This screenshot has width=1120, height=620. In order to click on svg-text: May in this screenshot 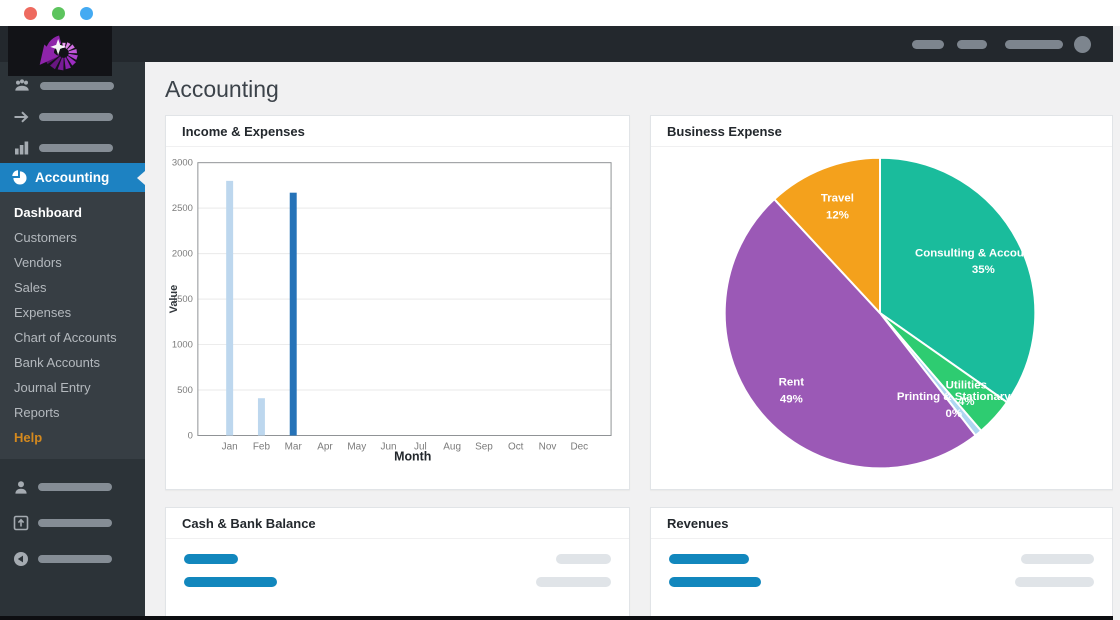, I will do `click(356, 446)`.